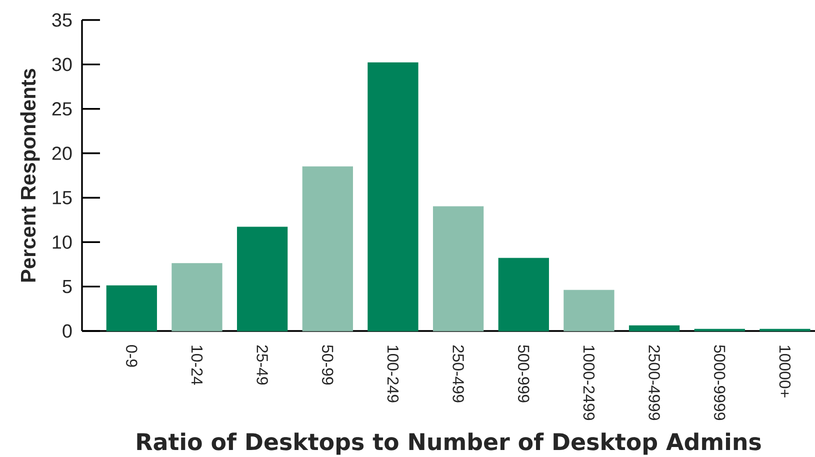 The image size is (815, 457). Describe the element at coordinates (328, 365) in the screenshot. I see `x-tick-label: 50-99` at that location.